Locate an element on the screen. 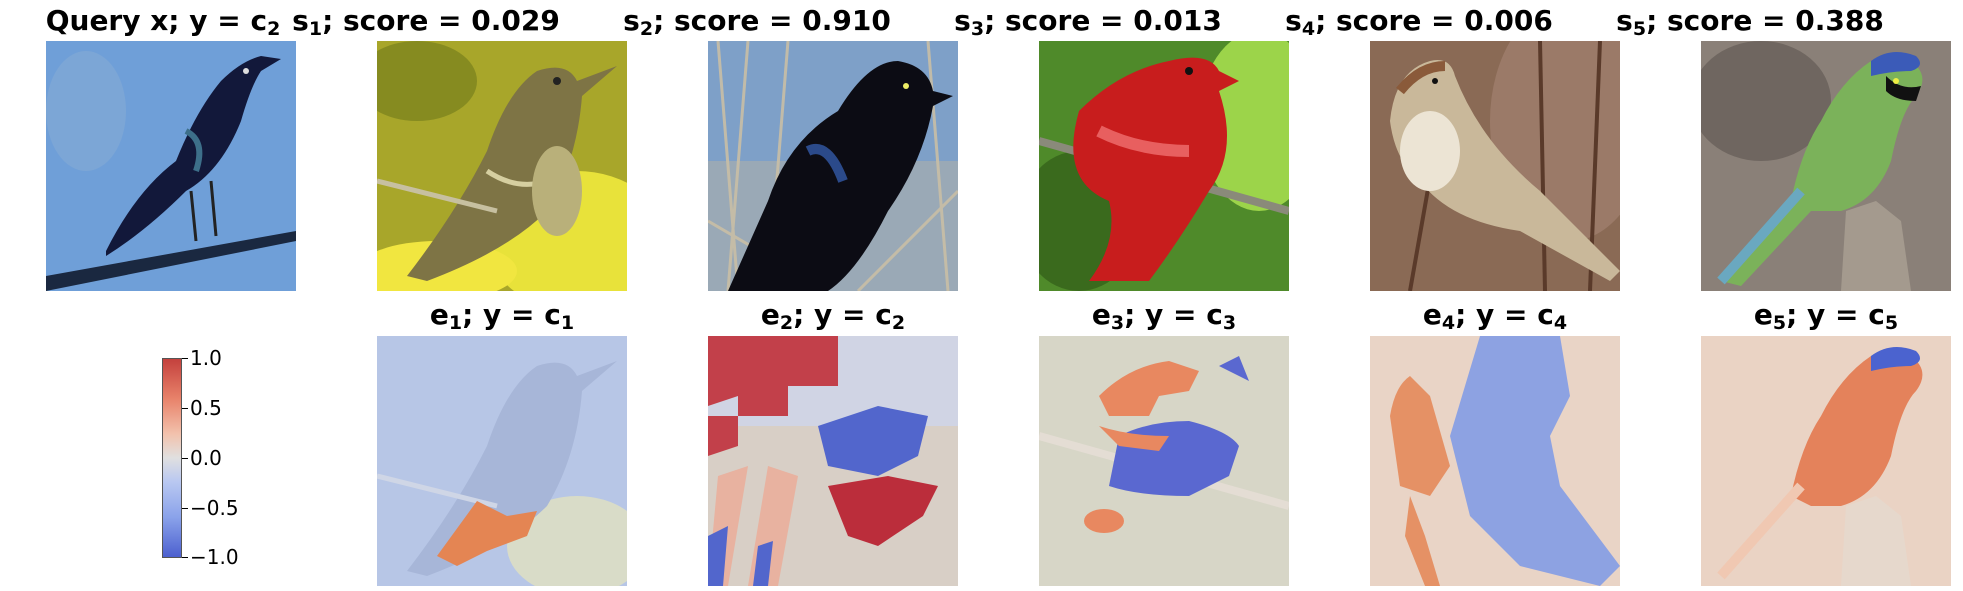  s1-title: s1; score = 0.029 is located at coordinates (426, 21).